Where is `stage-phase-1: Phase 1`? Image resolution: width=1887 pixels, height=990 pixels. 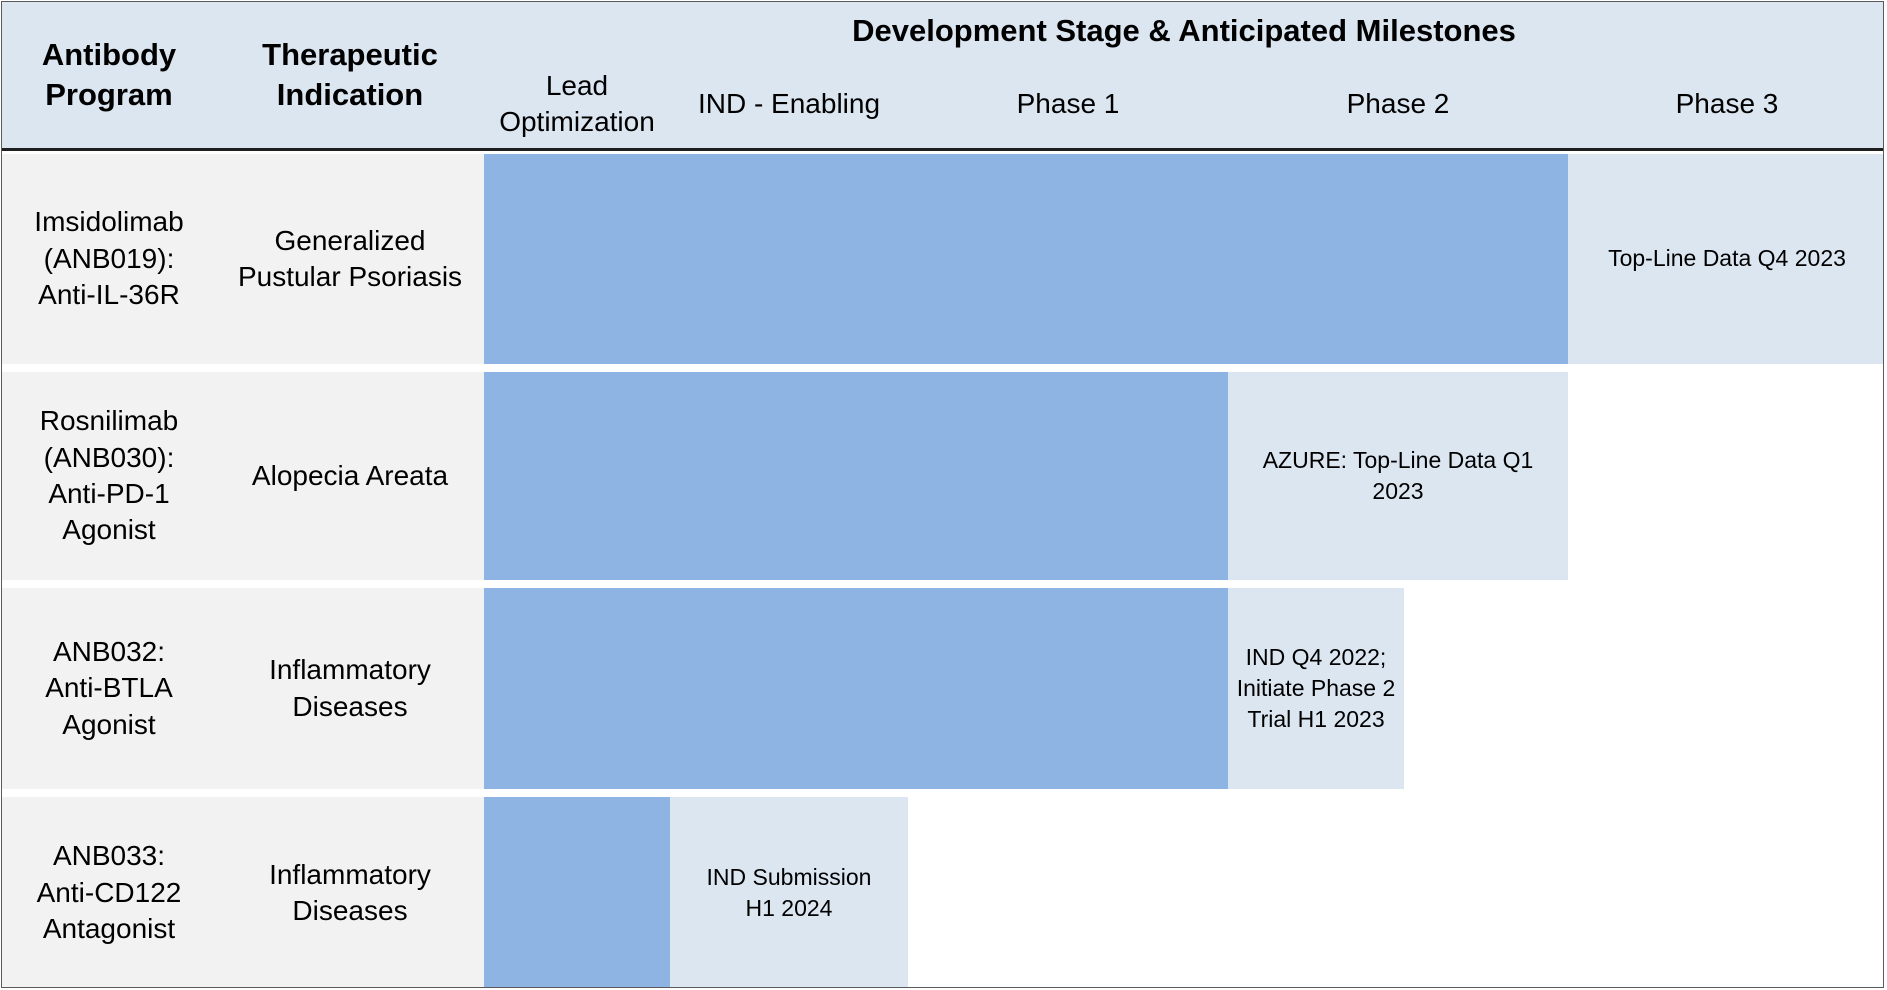
stage-phase-1: Phase 1 is located at coordinates (1068, 103).